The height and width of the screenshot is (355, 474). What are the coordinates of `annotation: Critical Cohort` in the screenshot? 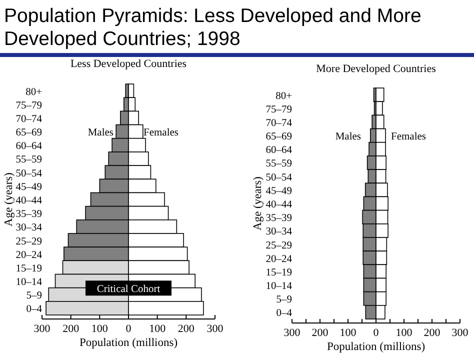 It's located at (128, 290).